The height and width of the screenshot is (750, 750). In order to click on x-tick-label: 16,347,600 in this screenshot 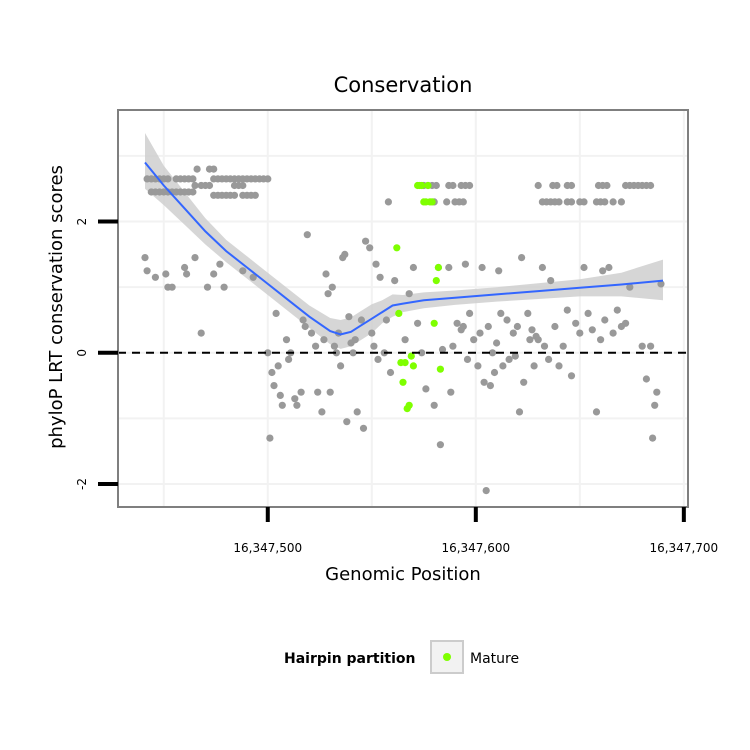, I will do `click(475, 548)`.